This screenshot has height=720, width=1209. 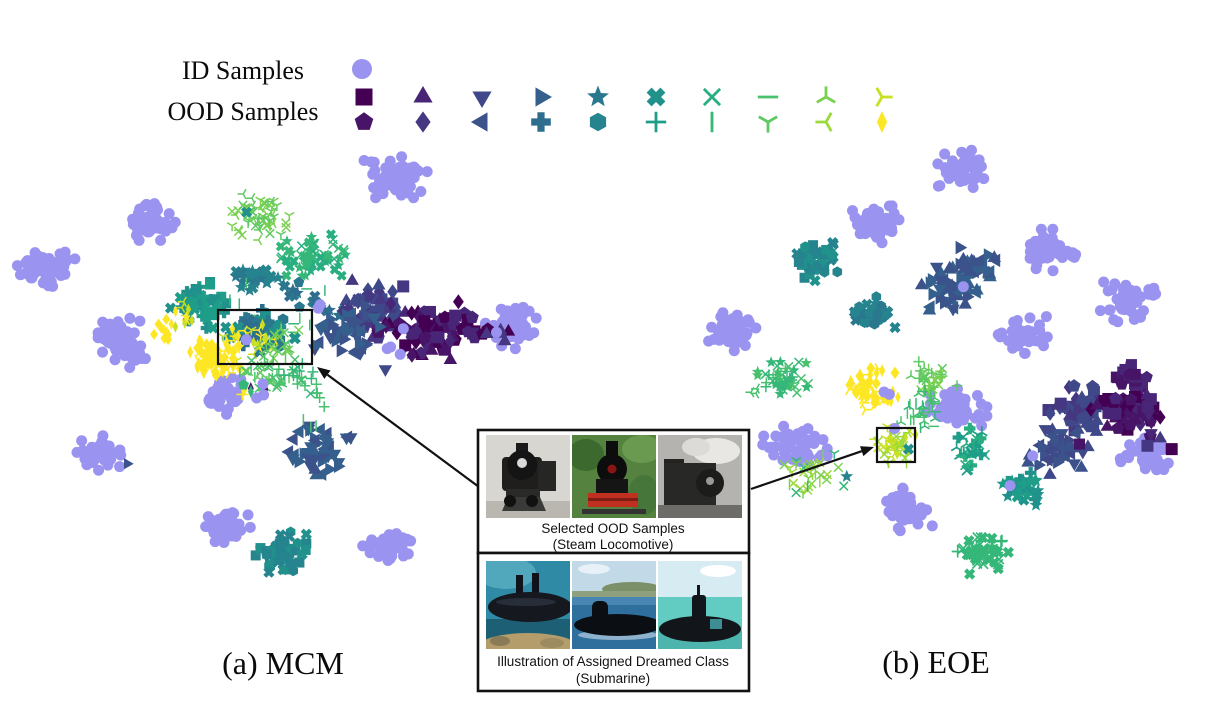 What do you see at coordinates (613, 544) in the screenshot?
I see `inset-top-caption-line2: (Steam Locomotive)` at bounding box center [613, 544].